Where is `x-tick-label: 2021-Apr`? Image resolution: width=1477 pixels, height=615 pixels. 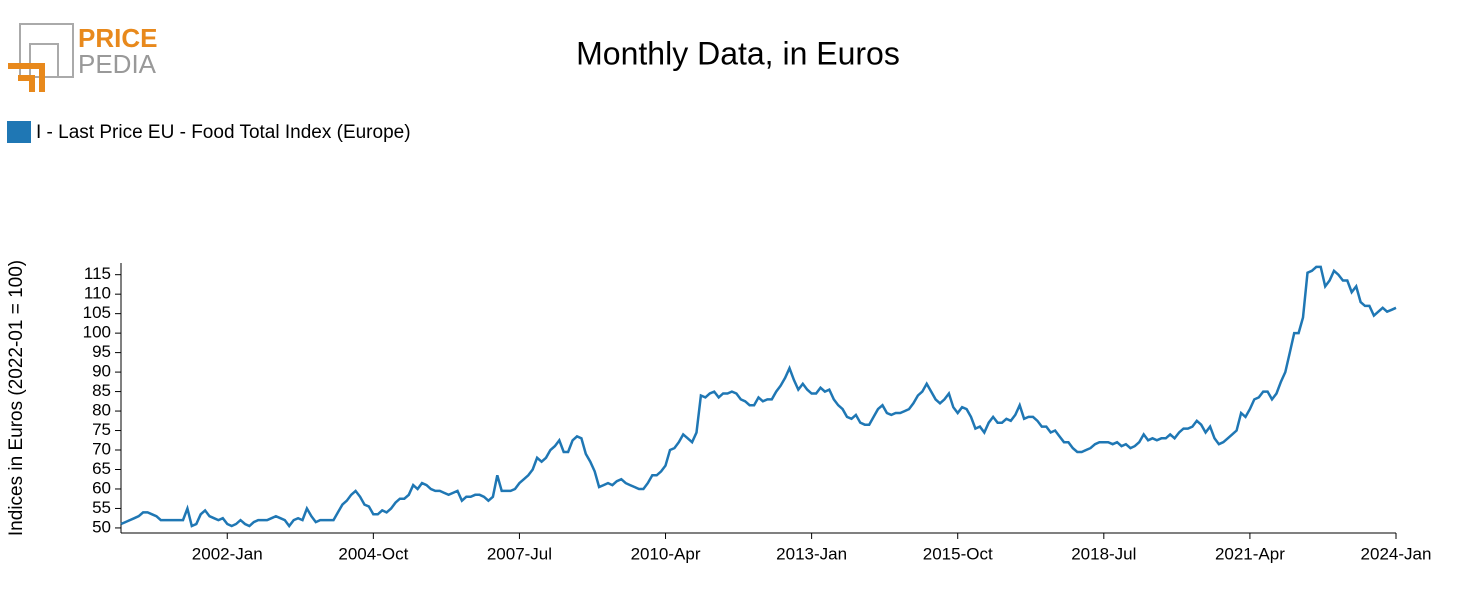
x-tick-label: 2021-Apr is located at coordinates (1250, 553).